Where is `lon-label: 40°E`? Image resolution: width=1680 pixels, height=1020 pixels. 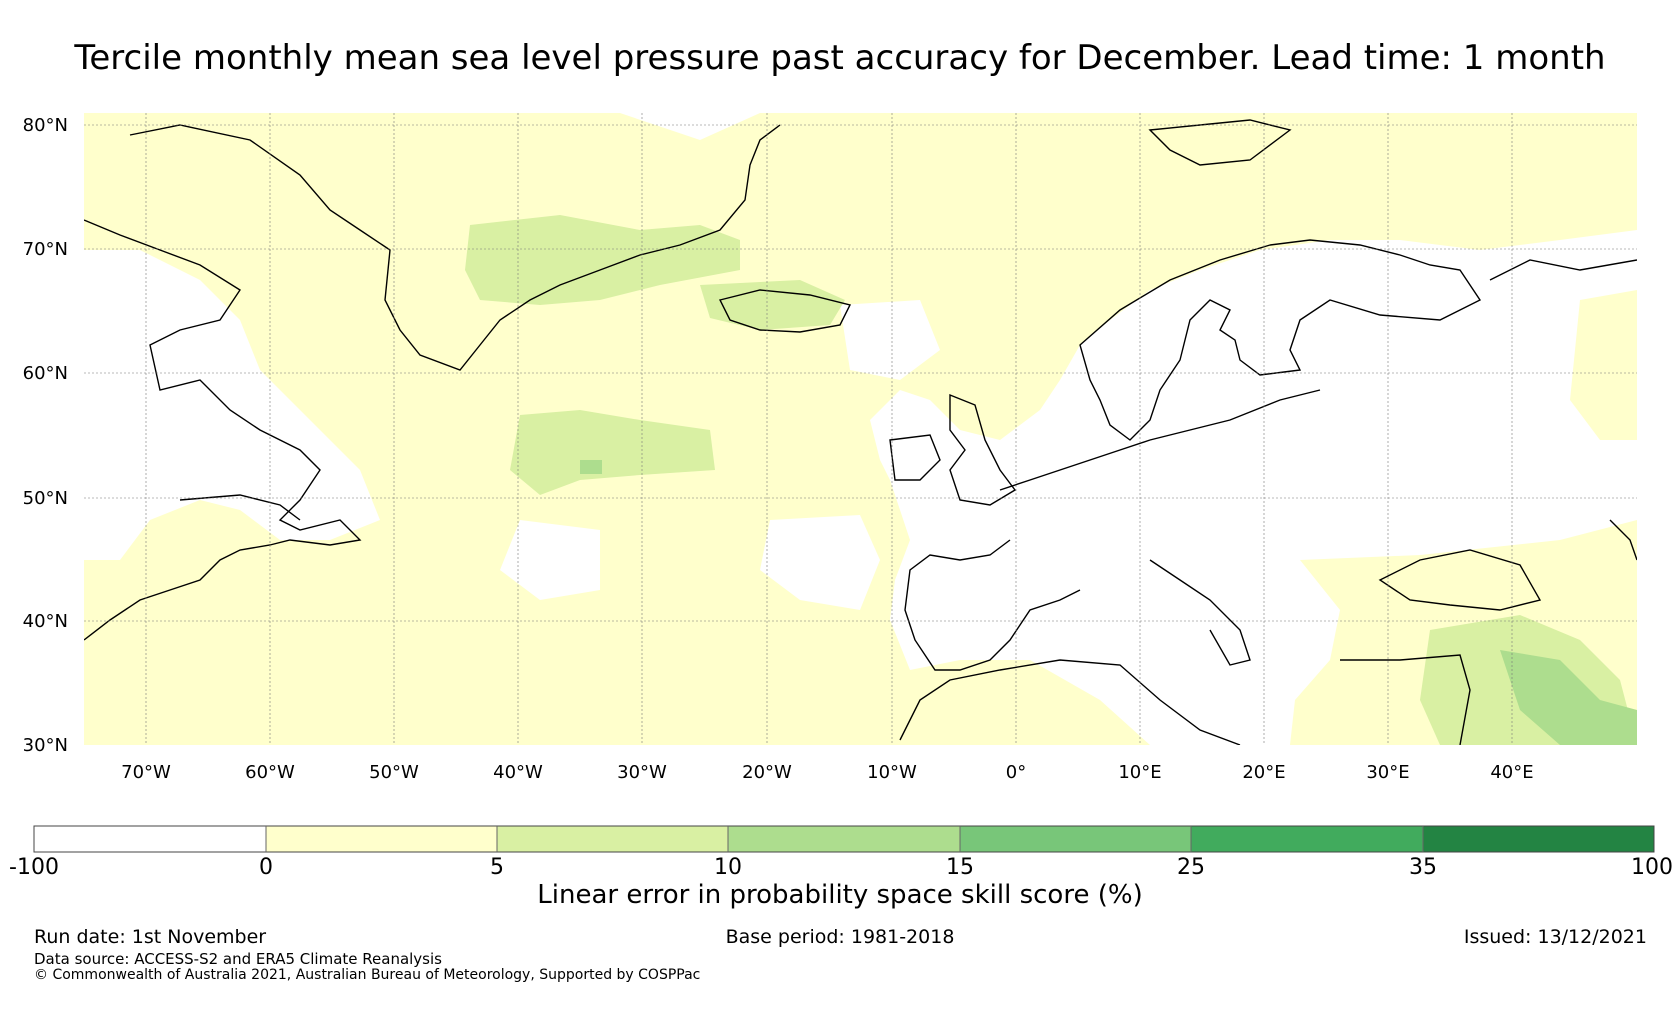 lon-label: 40°E is located at coordinates (1511, 772).